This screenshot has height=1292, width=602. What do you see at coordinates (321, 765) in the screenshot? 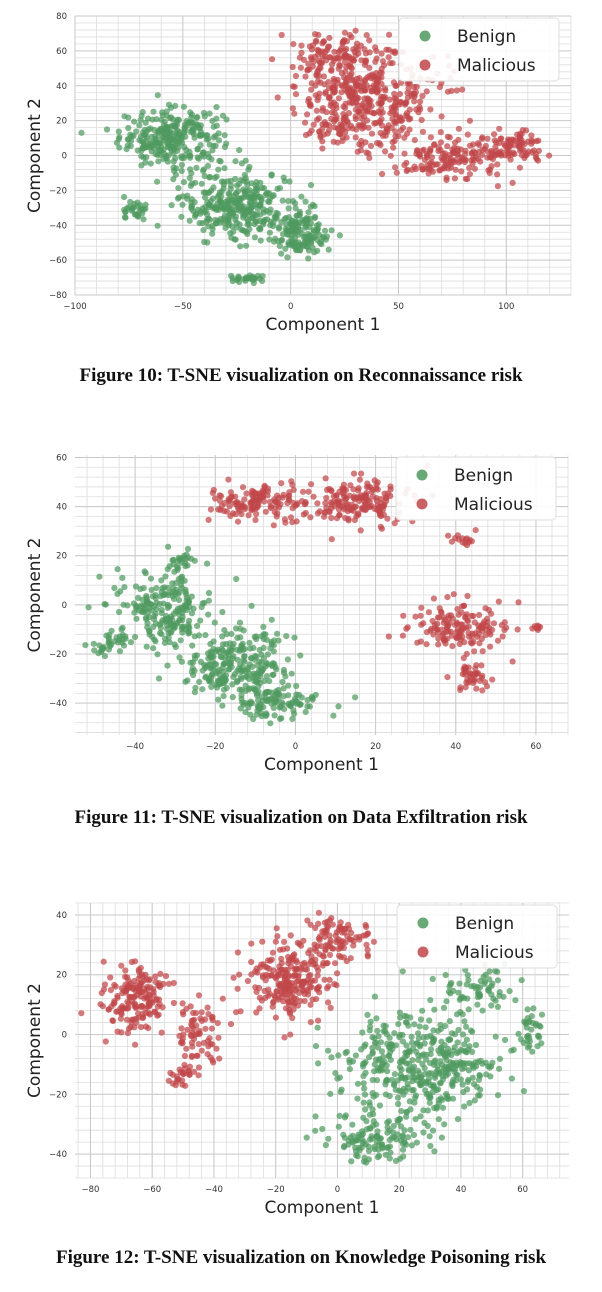
I see `x-axis-label: Component 1` at bounding box center [321, 765].